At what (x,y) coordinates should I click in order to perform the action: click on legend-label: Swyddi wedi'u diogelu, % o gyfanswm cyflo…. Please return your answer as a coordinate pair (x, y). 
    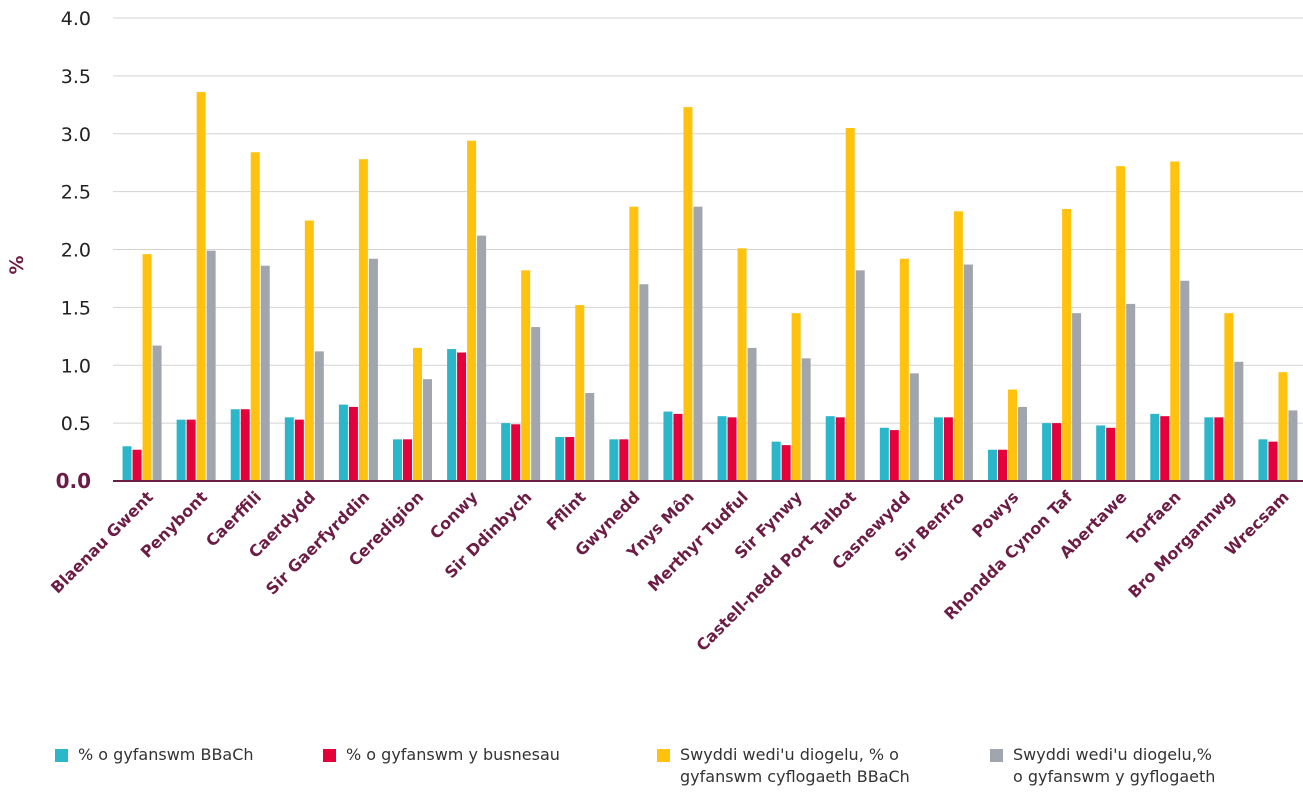
    Looking at the image, I should click on (795, 766).